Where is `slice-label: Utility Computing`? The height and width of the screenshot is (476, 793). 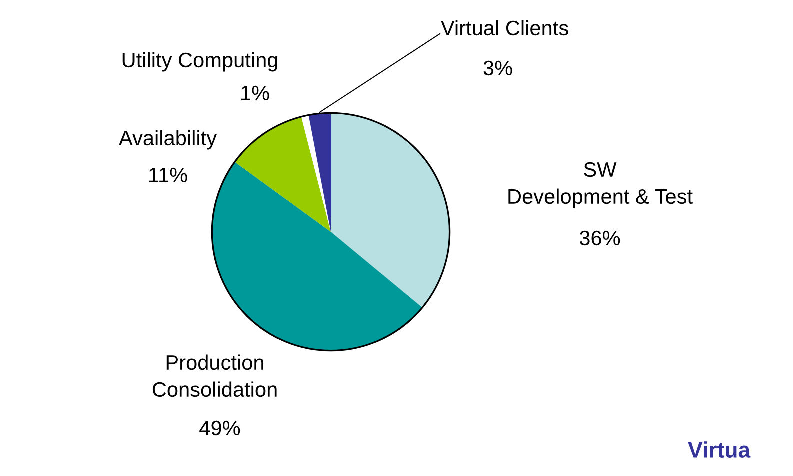
slice-label: Utility Computing is located at coordinates (200, 62).